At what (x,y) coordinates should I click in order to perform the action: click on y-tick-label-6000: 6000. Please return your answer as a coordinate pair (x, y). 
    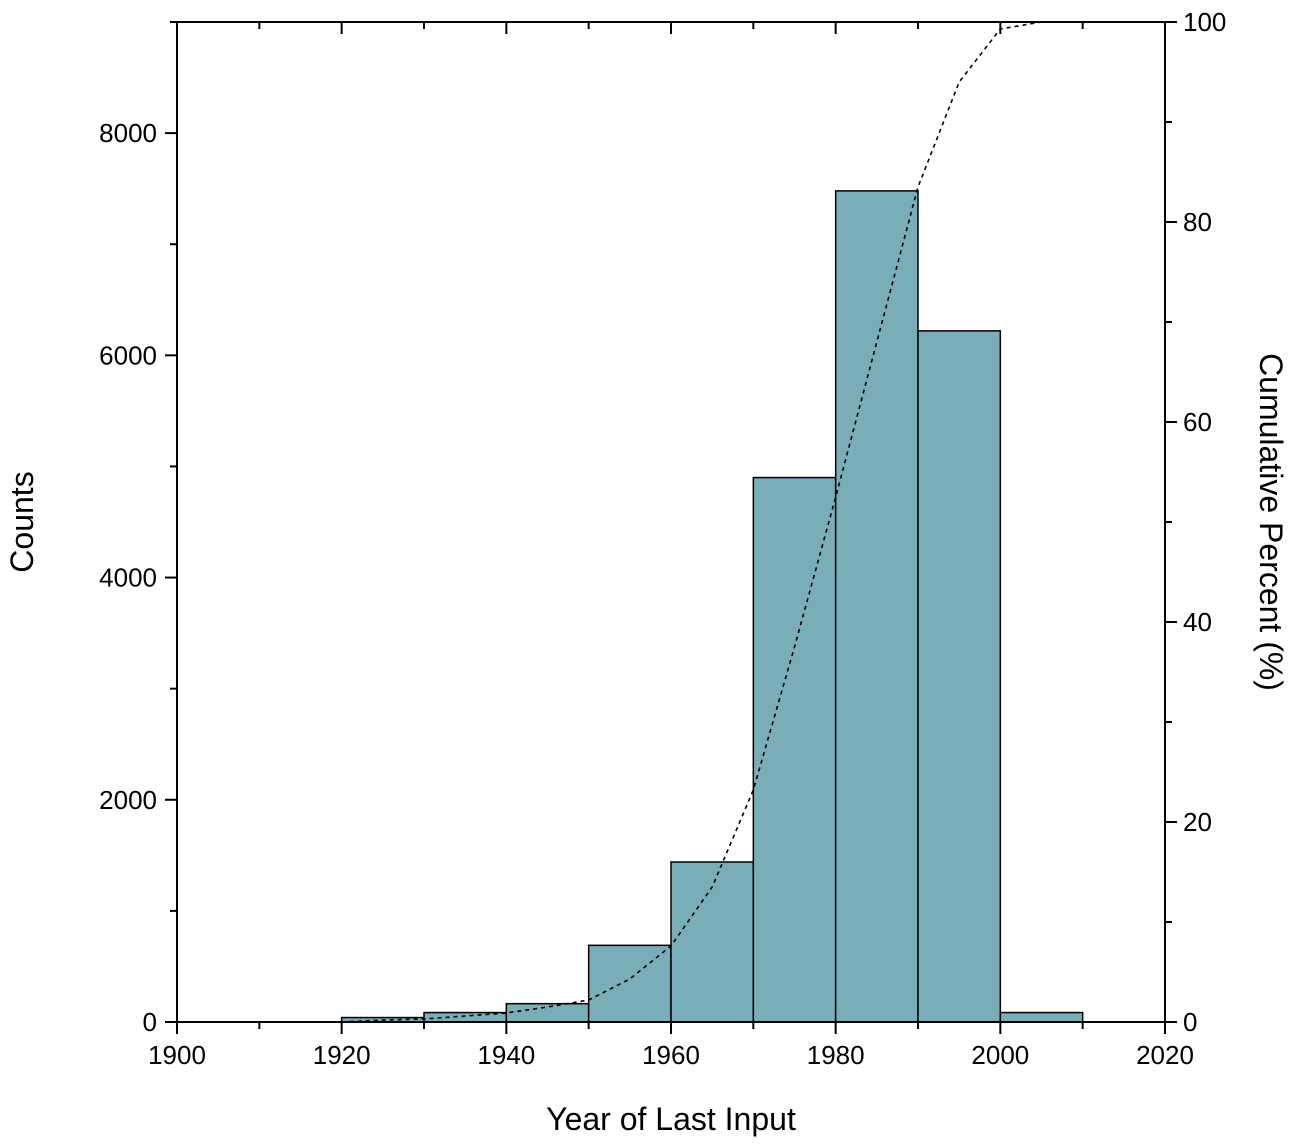
    Looking at the image, I should click on (128, 355).